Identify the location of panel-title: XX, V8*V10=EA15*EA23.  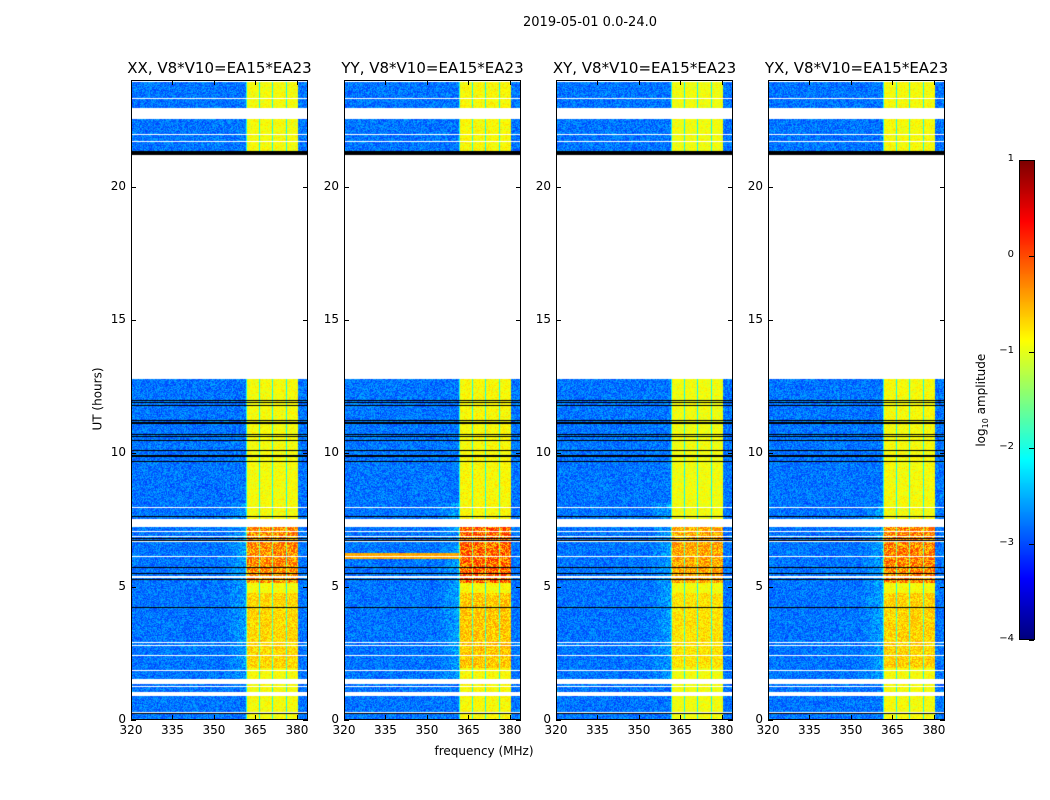
(219, 68).